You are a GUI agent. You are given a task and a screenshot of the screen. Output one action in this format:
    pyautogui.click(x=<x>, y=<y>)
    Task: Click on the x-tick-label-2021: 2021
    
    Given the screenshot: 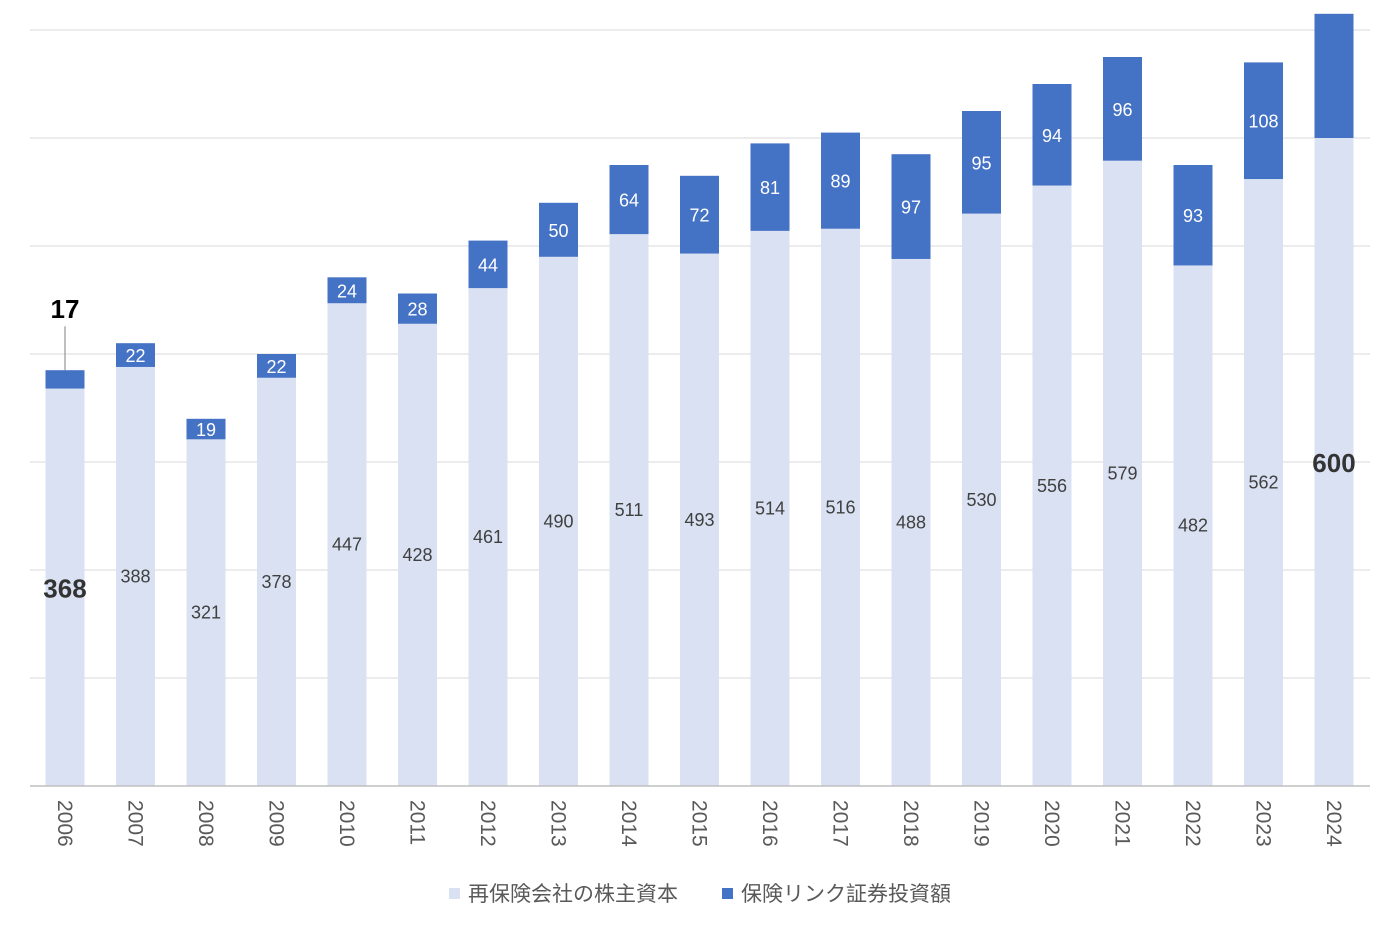 What is the action you would take?
    pyautogui.click(x=1122, y=823)
    